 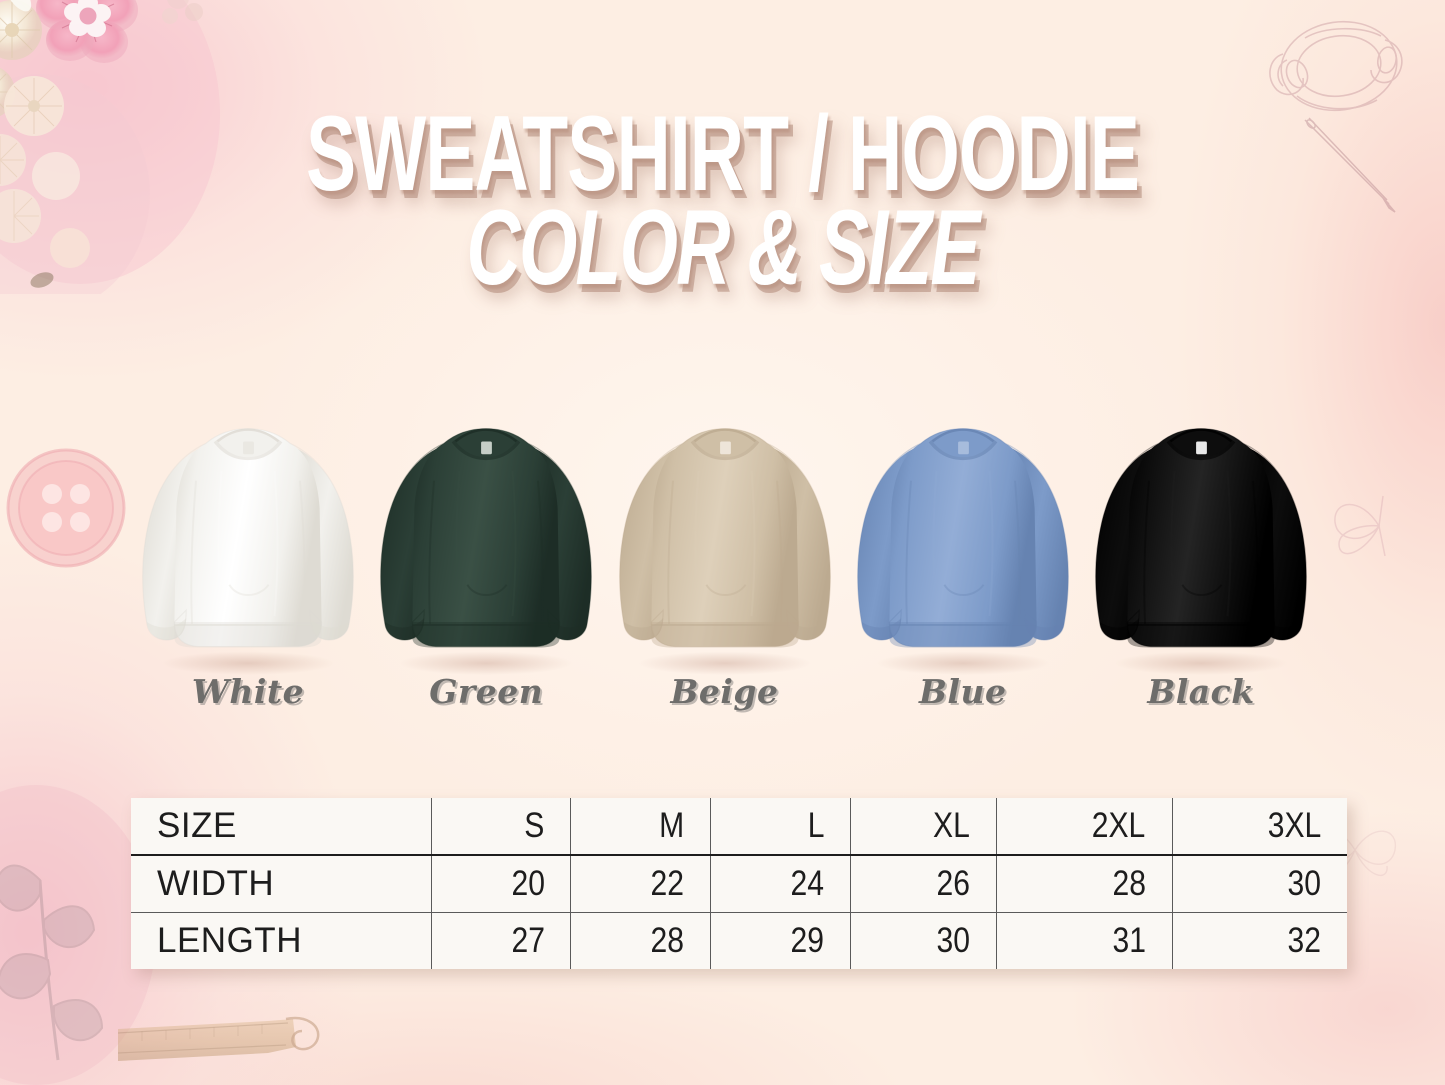 I want to click on cell-width-3xl: 30, so click(x=1259, y=883).